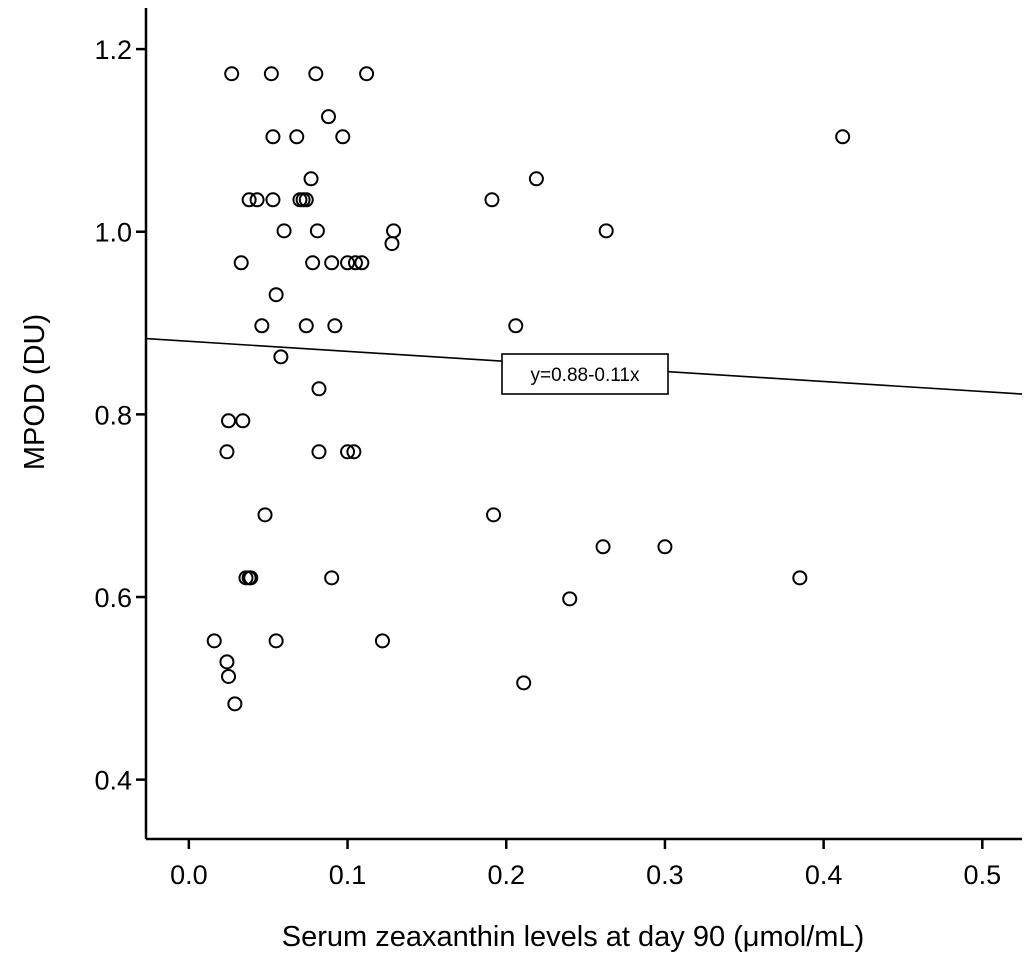 Image resolution: width=1028 pixels, height=957 pixels. What do you see at coordinates (506, 875) in the screenshot?
I see `x-tick-label: 0.2` at bounding box center [506, 875].